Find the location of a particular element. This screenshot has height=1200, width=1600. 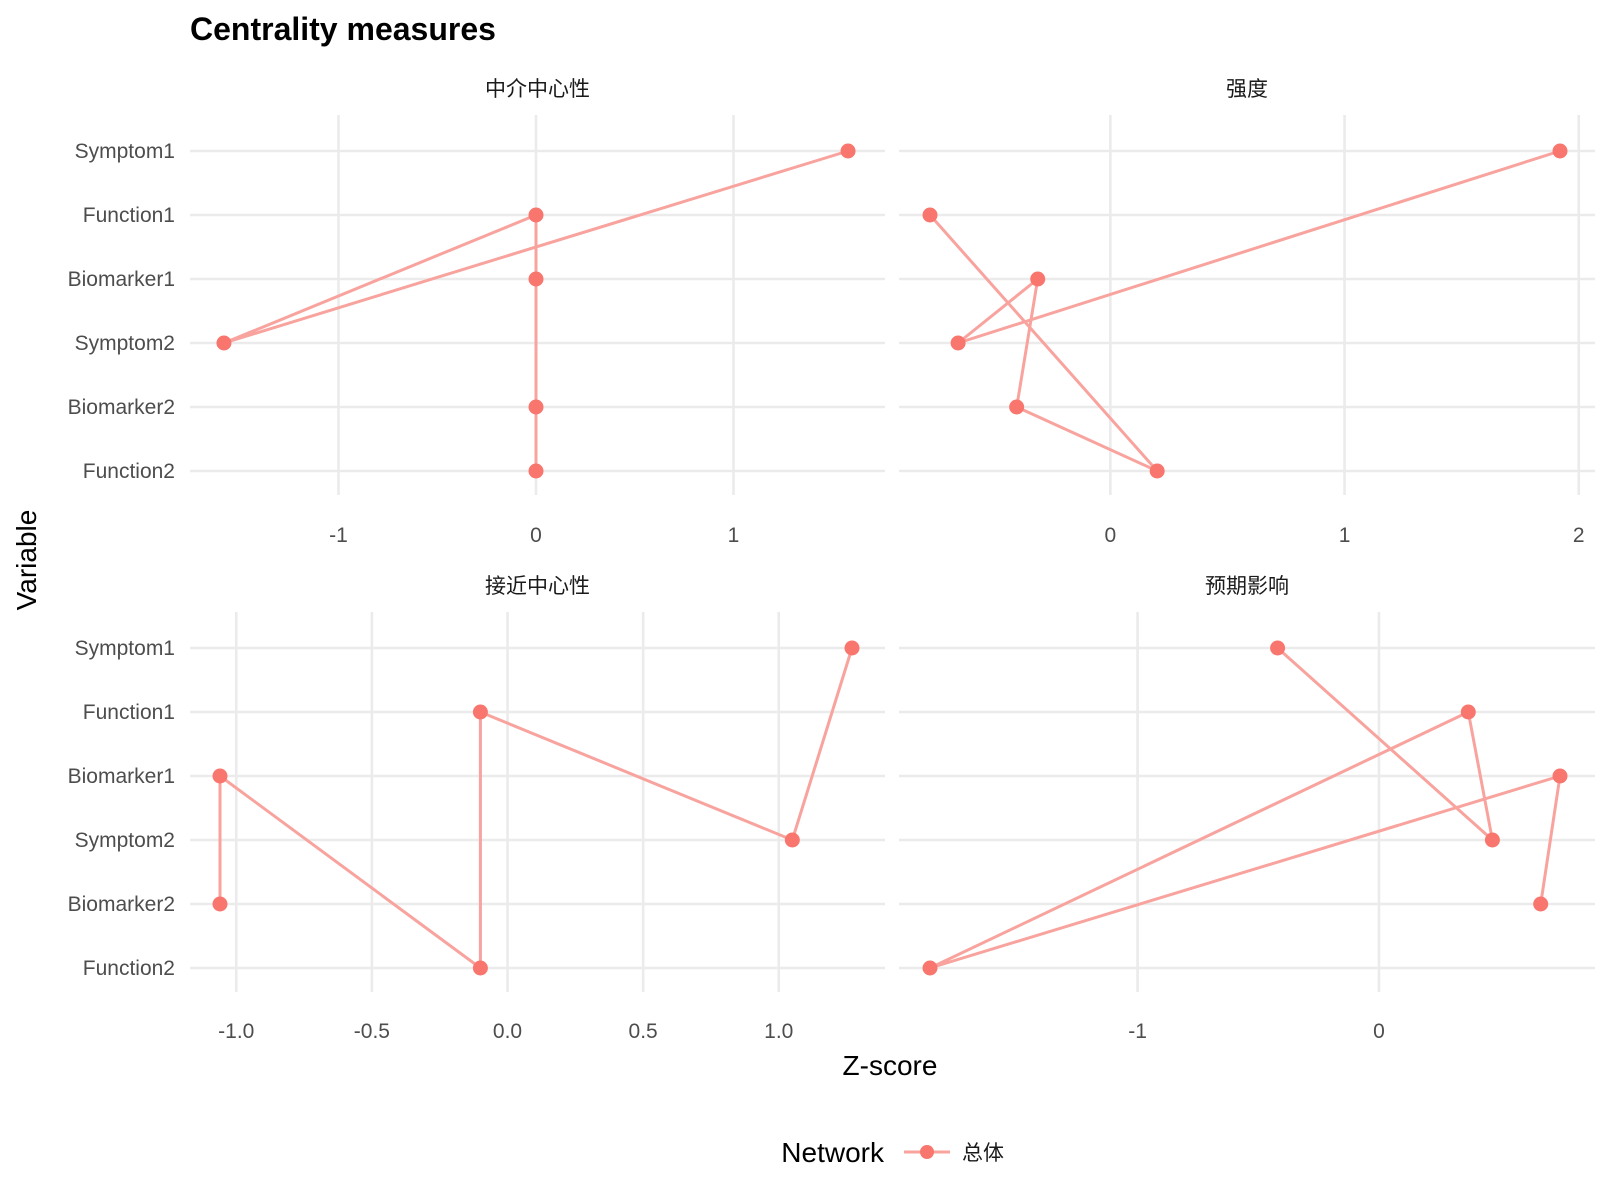

x-tick-label: 2 is located at coordinates (1579, 535).